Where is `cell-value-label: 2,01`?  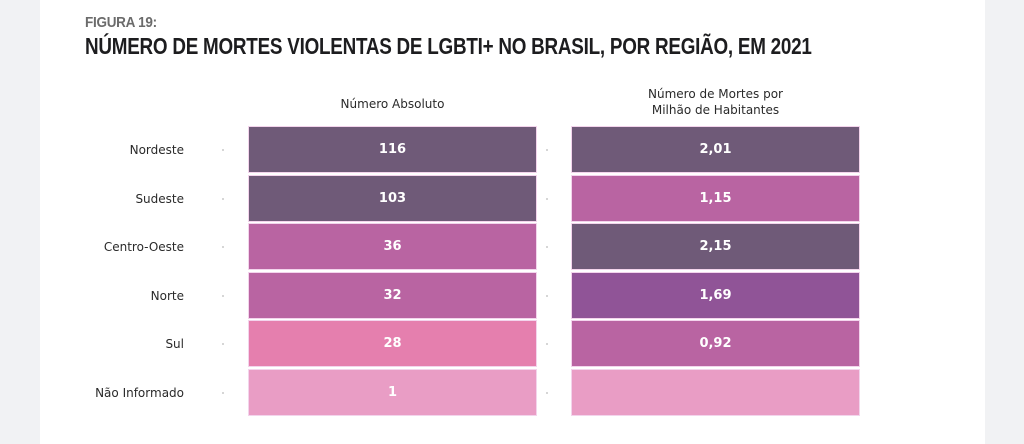
cell-value-label: 2,01 is located at coordinates (715, 149).